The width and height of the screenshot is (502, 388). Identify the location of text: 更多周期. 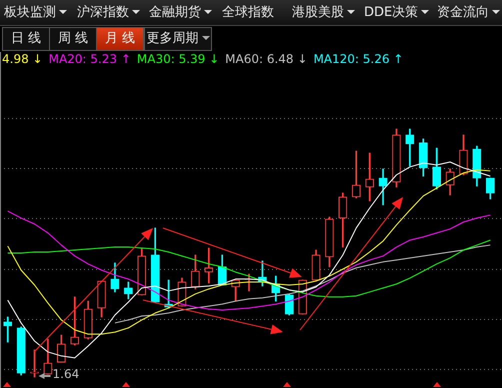
(172, 38).